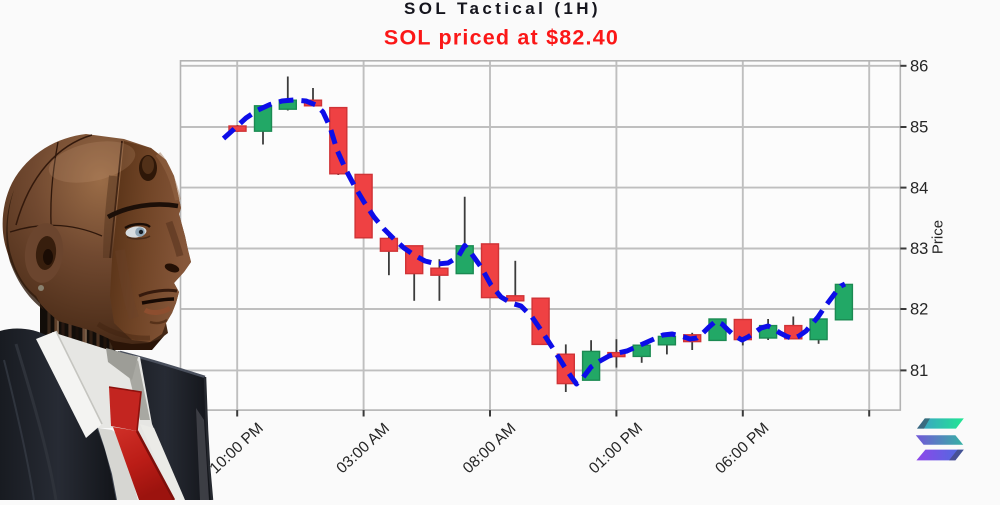 The width and height of the screenshot is (1000, 505). I want to click on svg-text: 81, so click(919, 371).